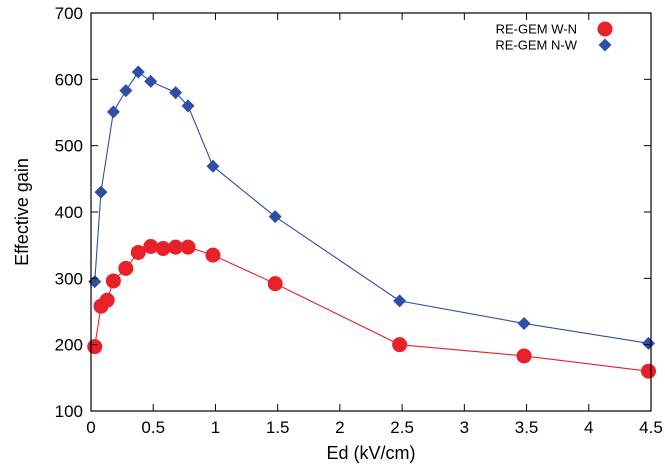  What do you see at coordinates (69, 411) in the screenshot?
I see `y-tick-label: 100` at bounding box center [69, 411].